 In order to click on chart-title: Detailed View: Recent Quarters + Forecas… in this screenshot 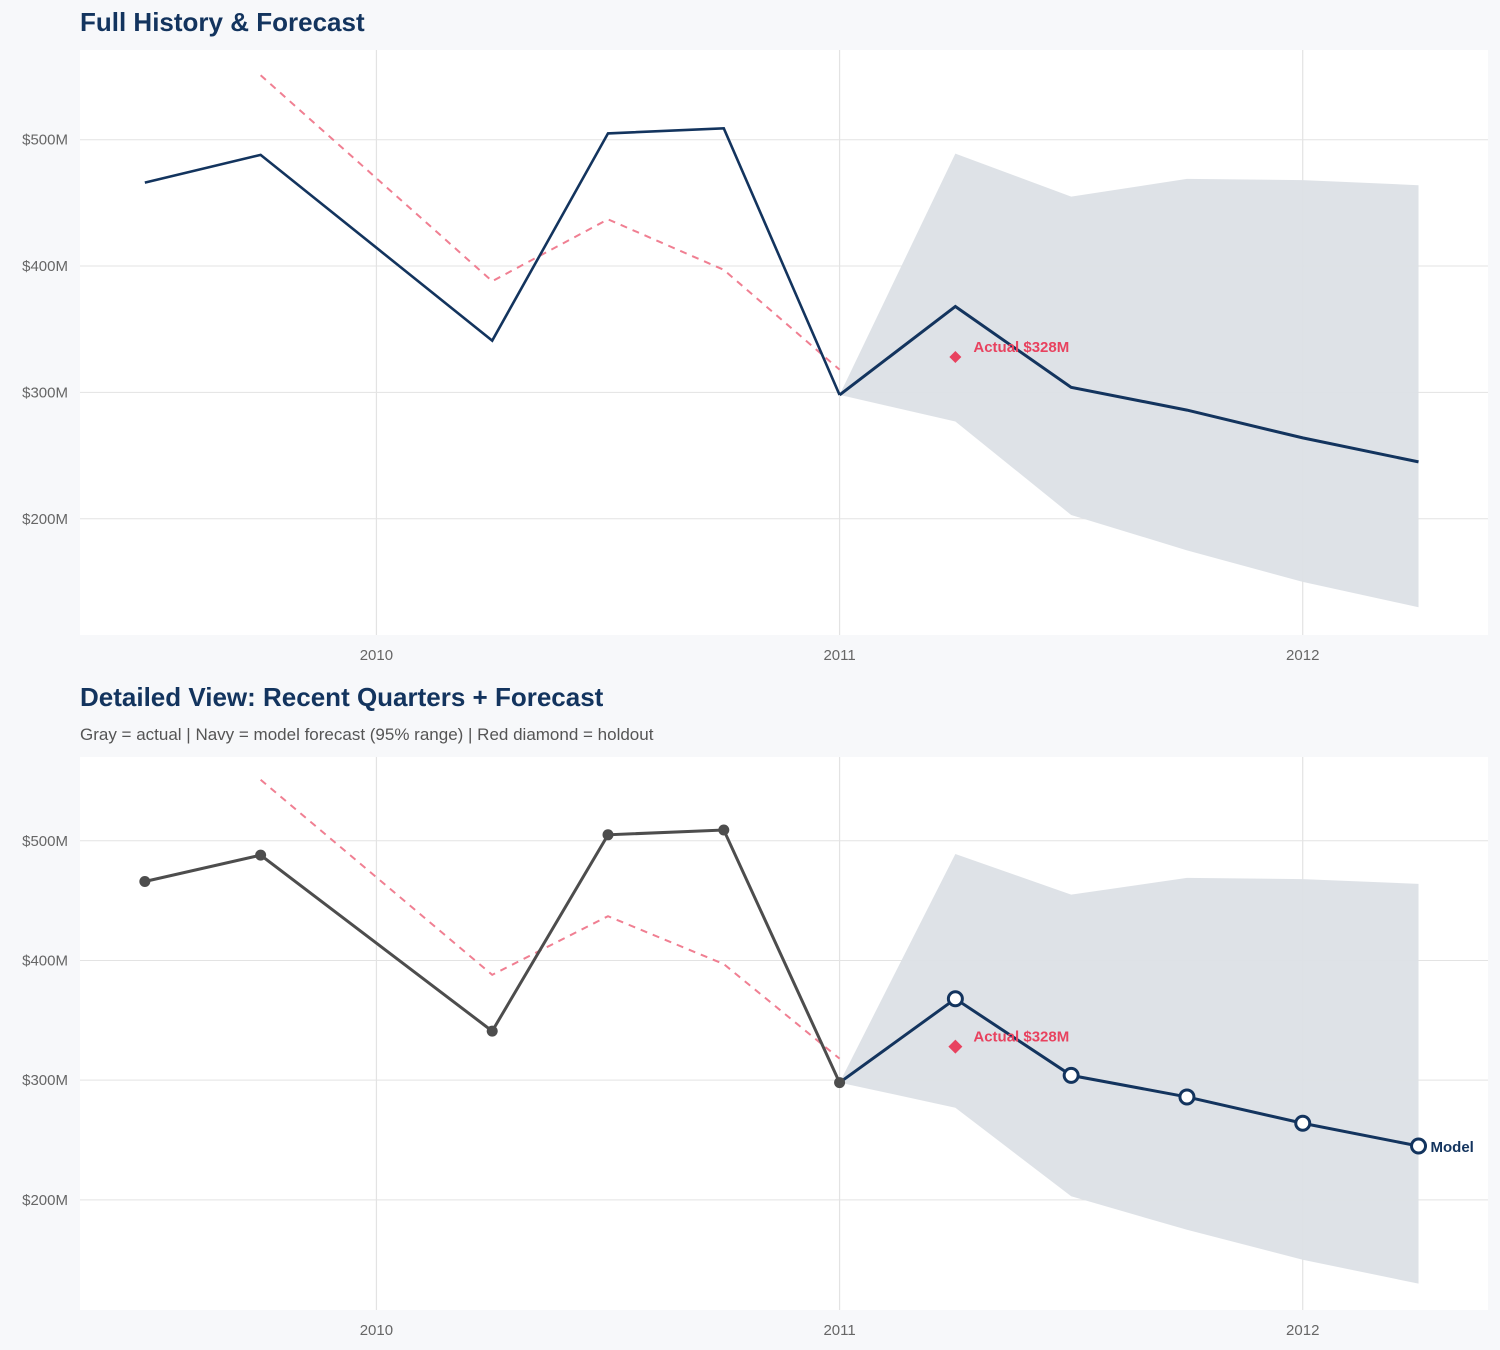, I will do `click(342, 697)`.